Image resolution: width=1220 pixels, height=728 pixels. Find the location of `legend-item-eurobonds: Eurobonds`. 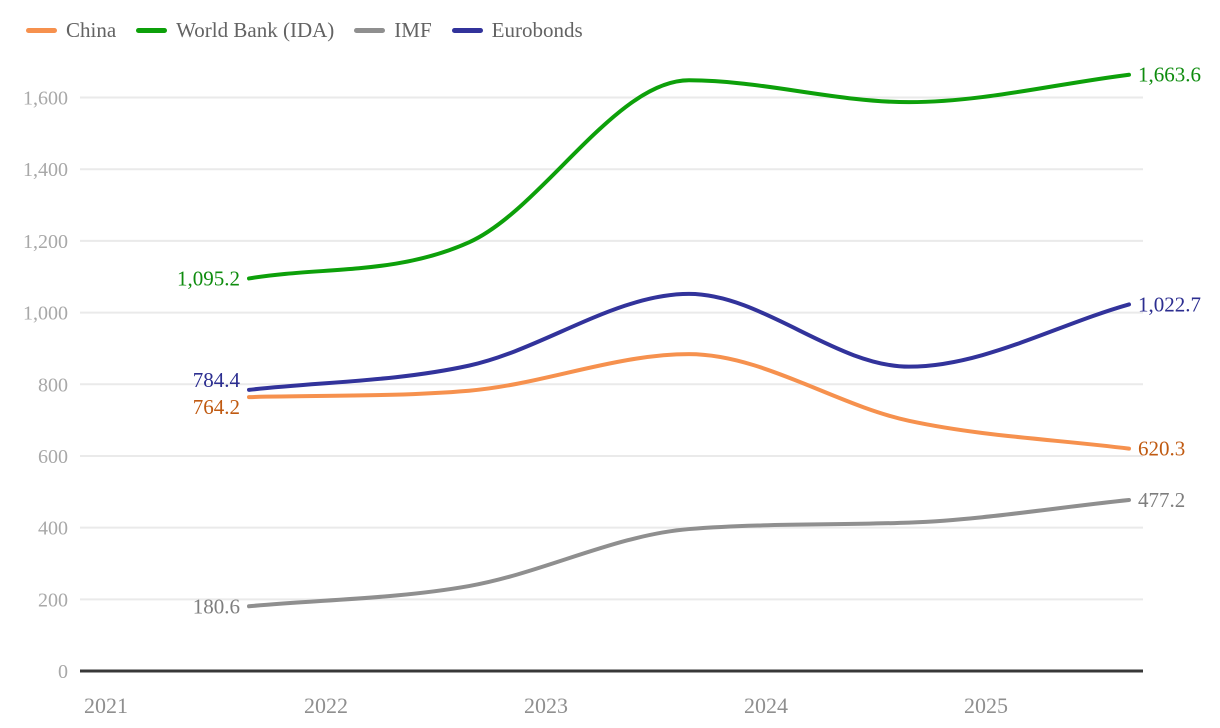

legend-item-eurobonds: Eurobonds is located at coordinates (517, 30).